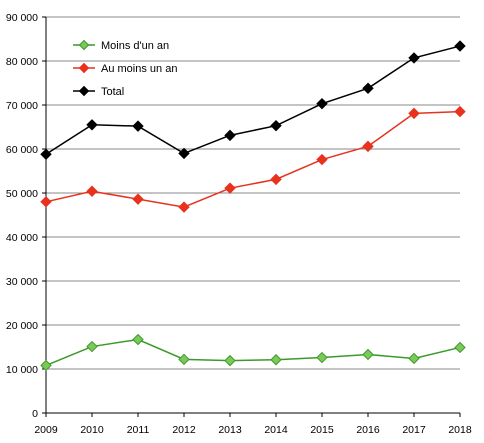  Describe the element at coordinates (253, 430) in the screenshot. I see `x-axis-tick-labels: 2009 2010 2011 2012 2013 2014 2015 2016 2017 2018` at that location.